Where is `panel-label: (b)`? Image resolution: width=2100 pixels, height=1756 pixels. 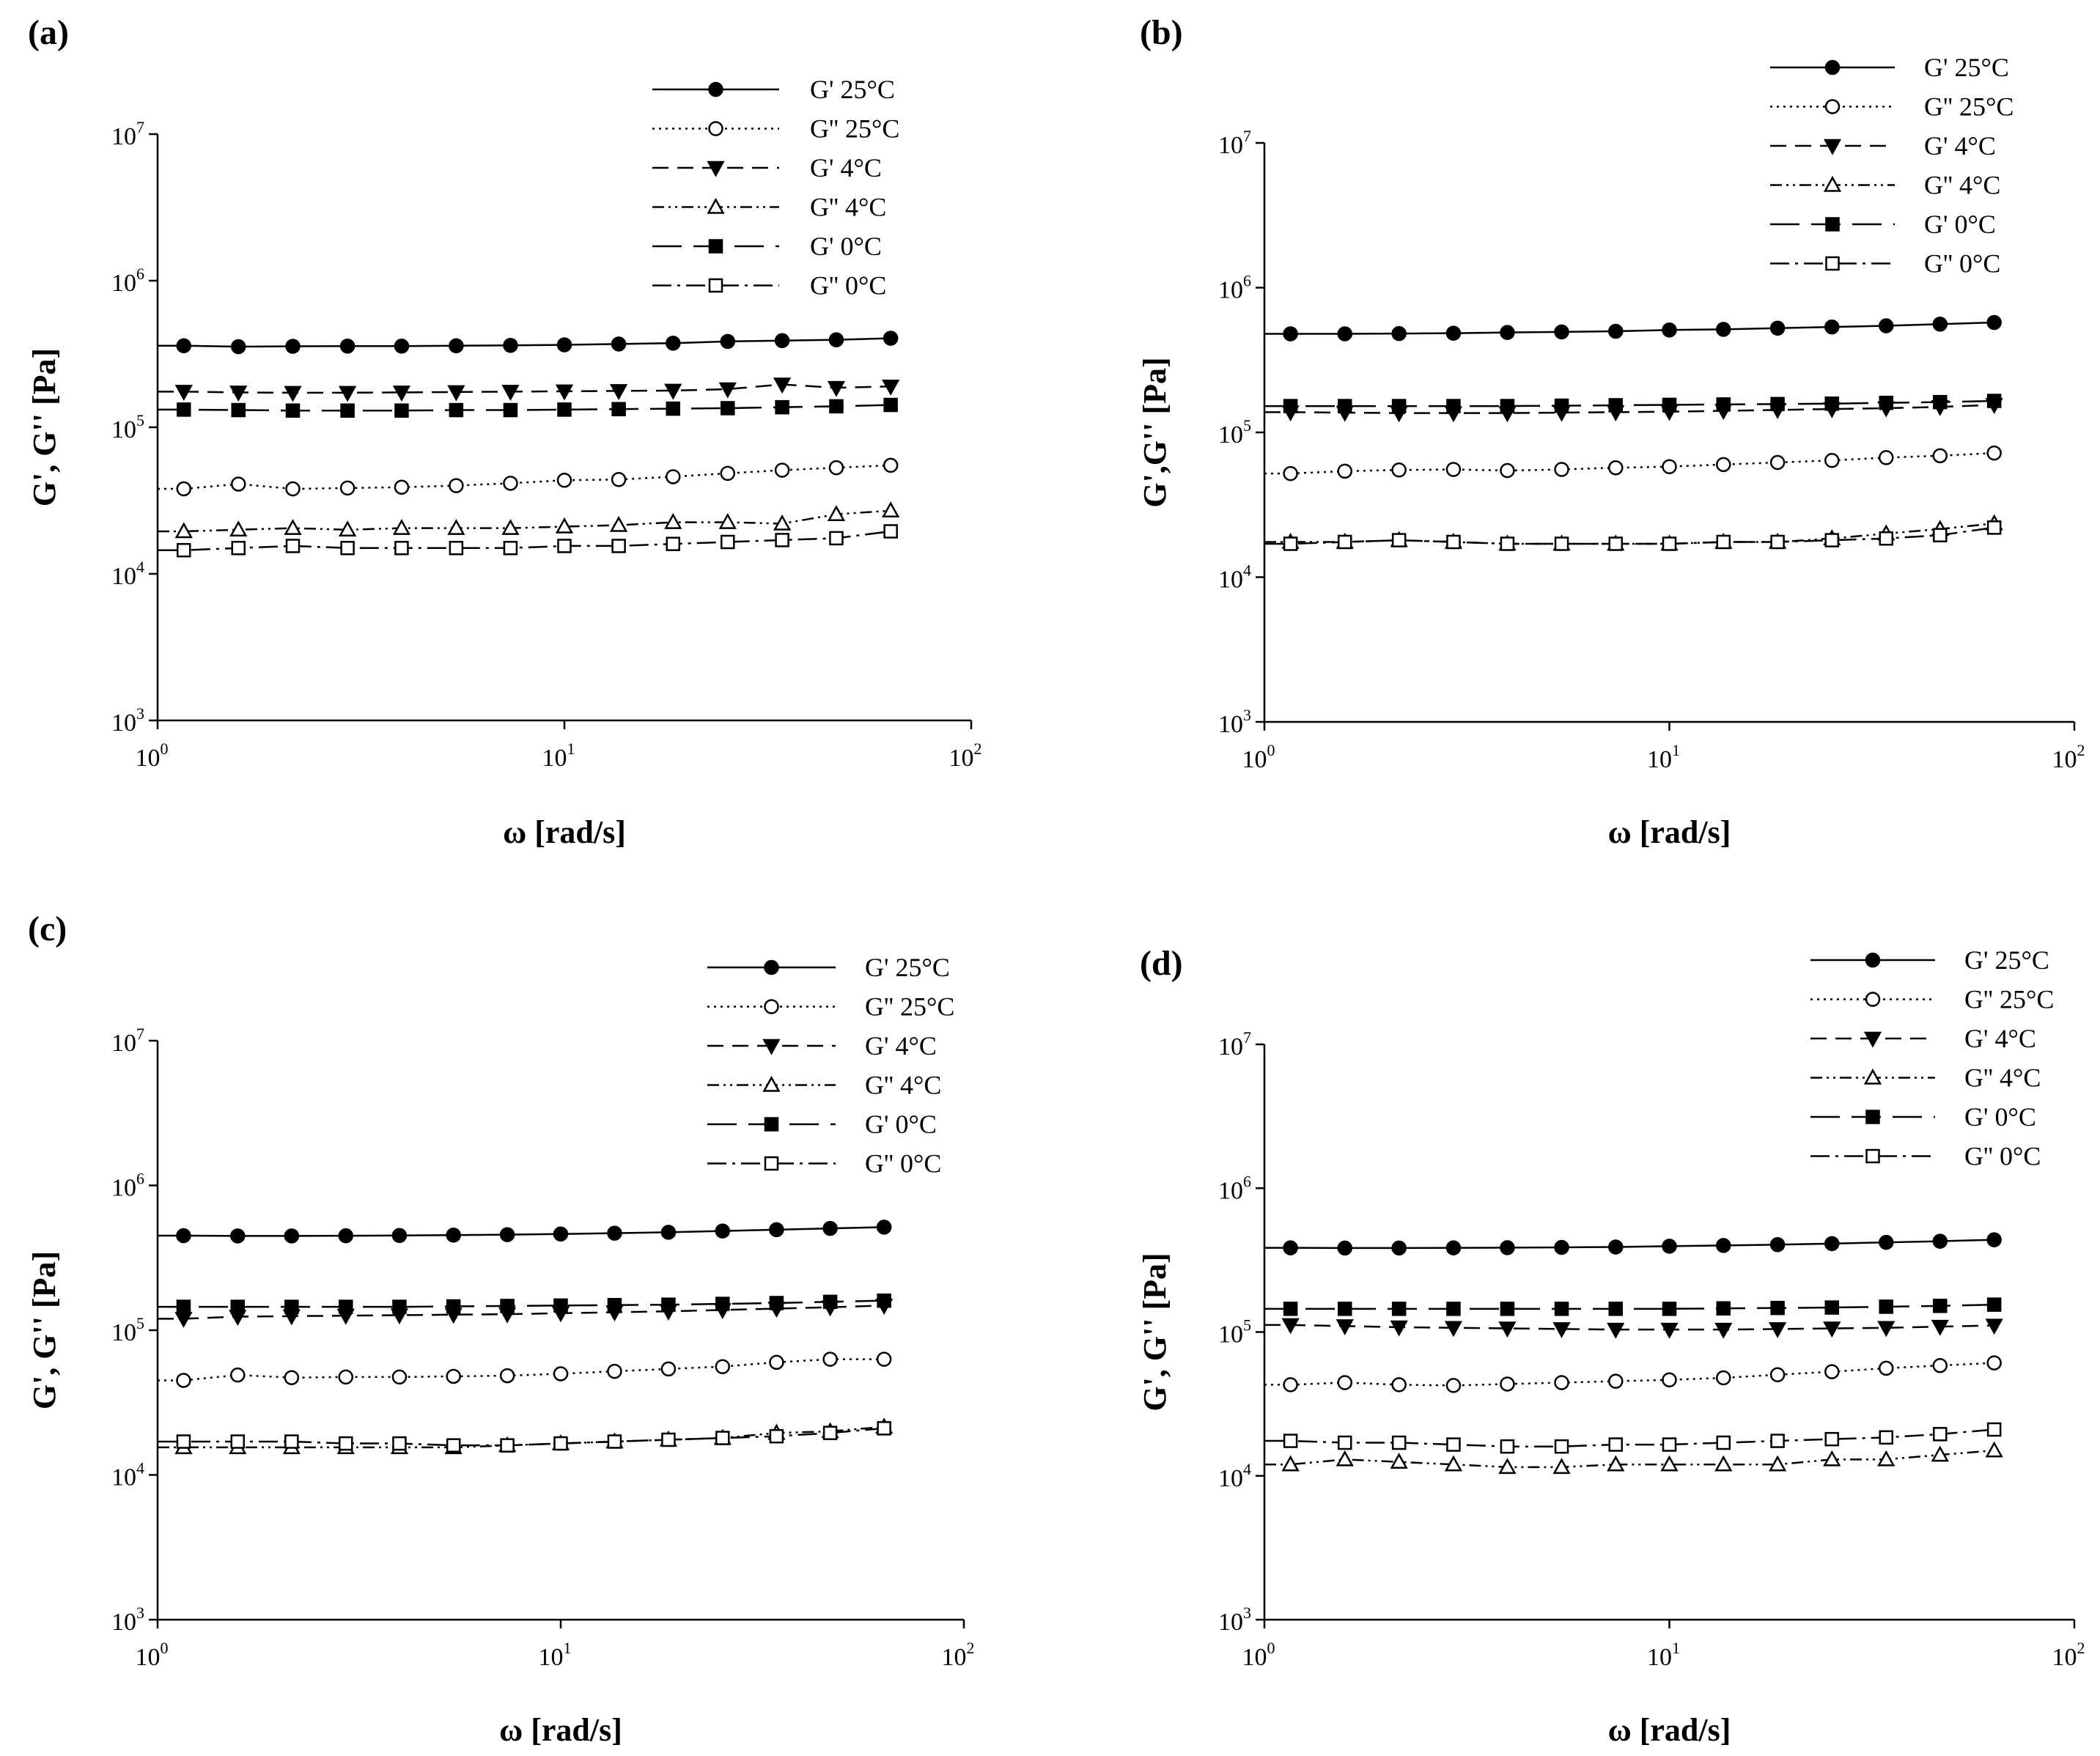
panel-label: (b) is located at coordinates (1161, 32).